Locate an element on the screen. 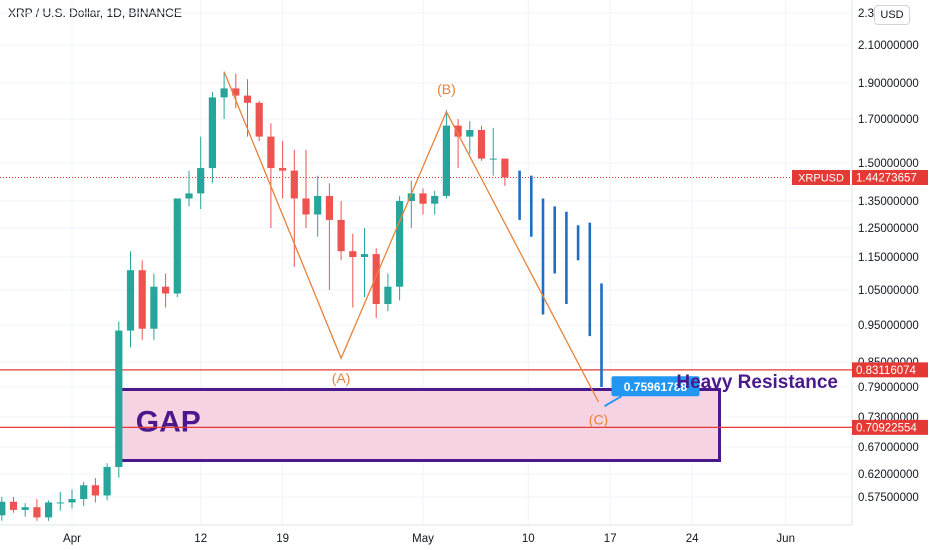 This screenshot has height=550, width=932. symbol-tag-text: XRPUSD is located at coordinates (821, 179).